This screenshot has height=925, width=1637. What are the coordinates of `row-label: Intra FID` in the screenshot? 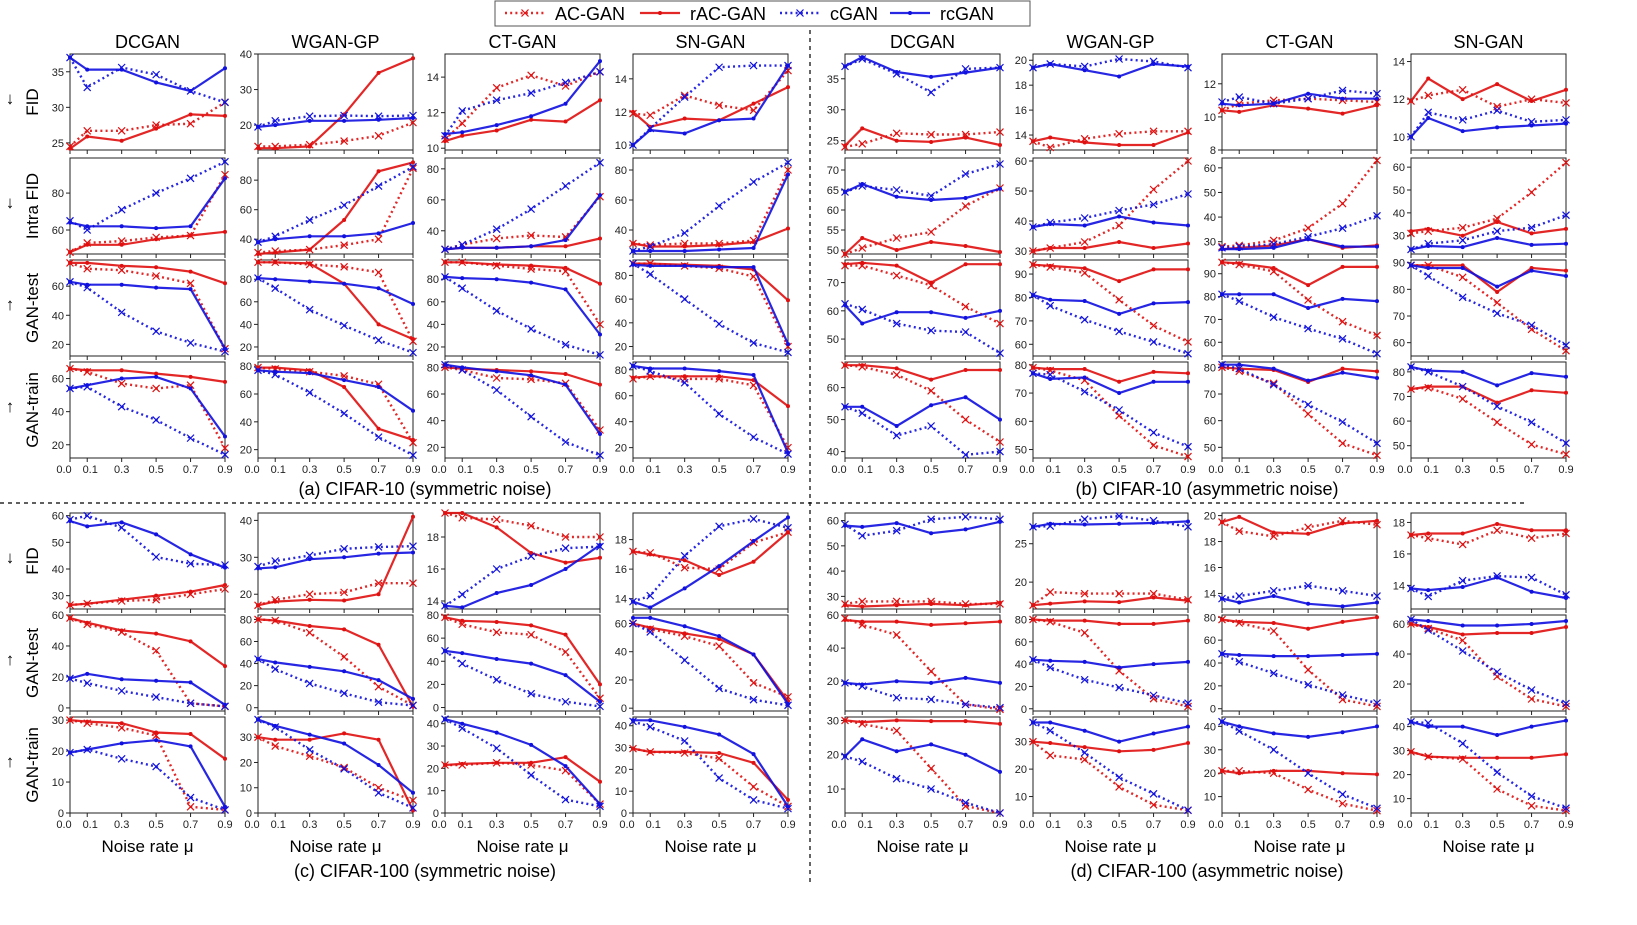 It's located at (32, 206).